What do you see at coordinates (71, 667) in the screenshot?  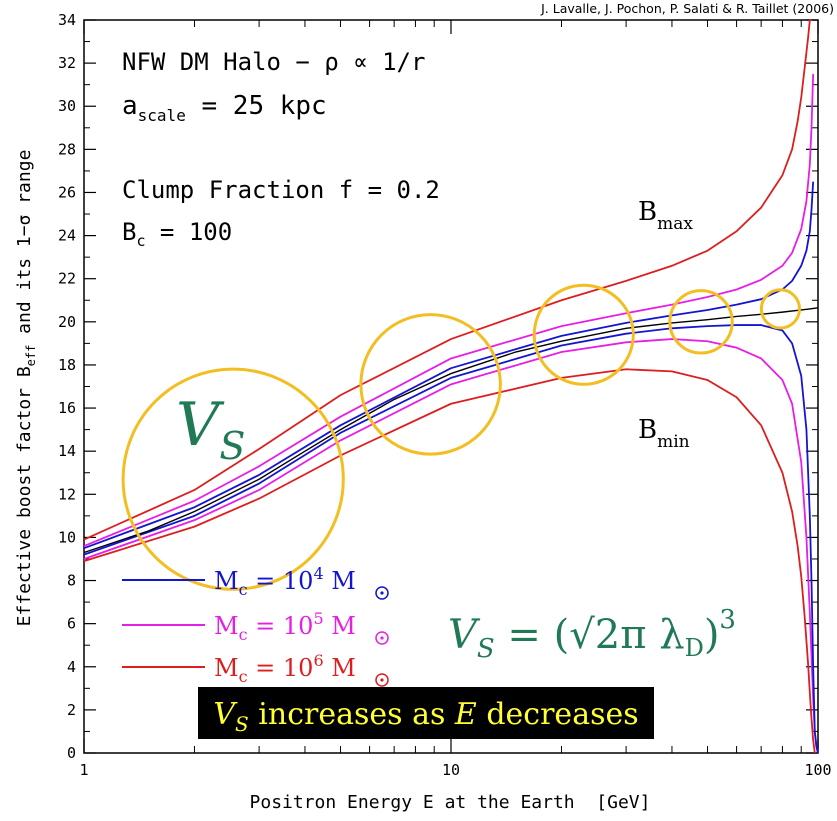 I see `y-tick-label: 4` at bounding box center [71, 667].